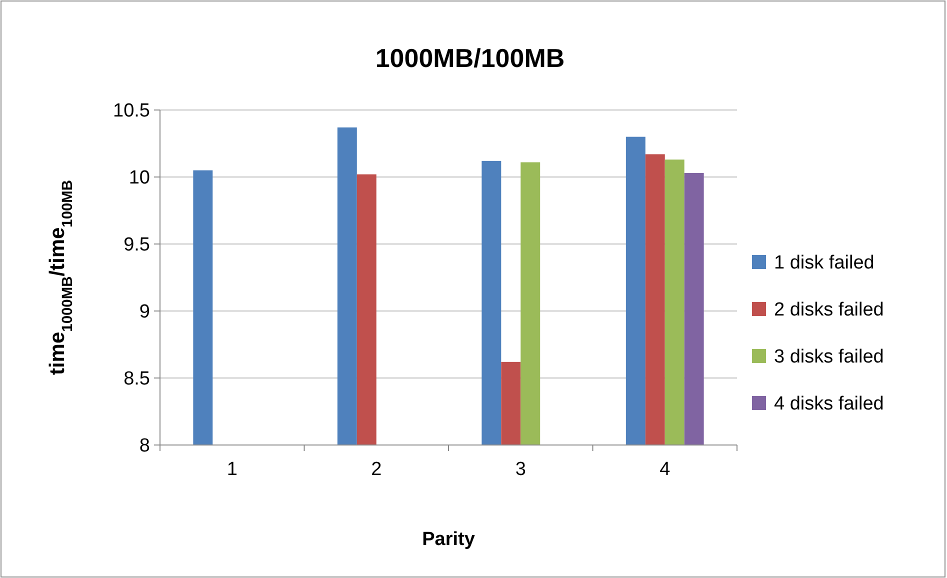 This screenshot has height=578, width=947. I want to click on y-tick-label: 9.5, so click(137, 245).